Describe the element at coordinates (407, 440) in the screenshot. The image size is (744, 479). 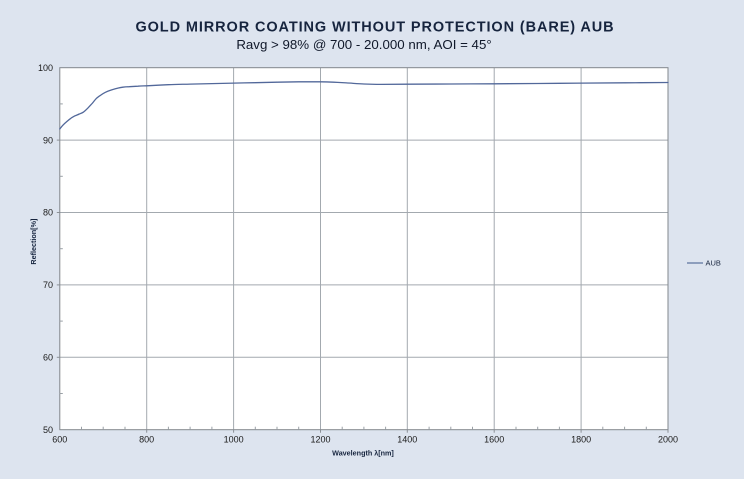
I see `svg-text: 1400` at that location.